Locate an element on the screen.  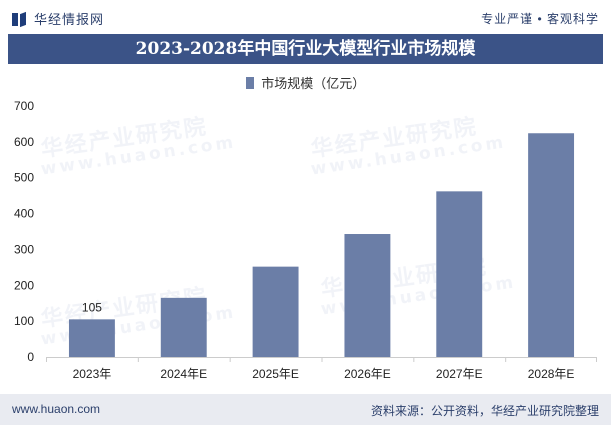
y-tick-label: 300 is located at coordinates (24, 249).